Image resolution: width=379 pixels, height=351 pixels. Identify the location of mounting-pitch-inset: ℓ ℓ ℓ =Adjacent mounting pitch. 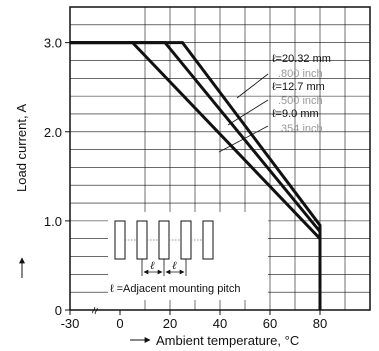
(188, 256).